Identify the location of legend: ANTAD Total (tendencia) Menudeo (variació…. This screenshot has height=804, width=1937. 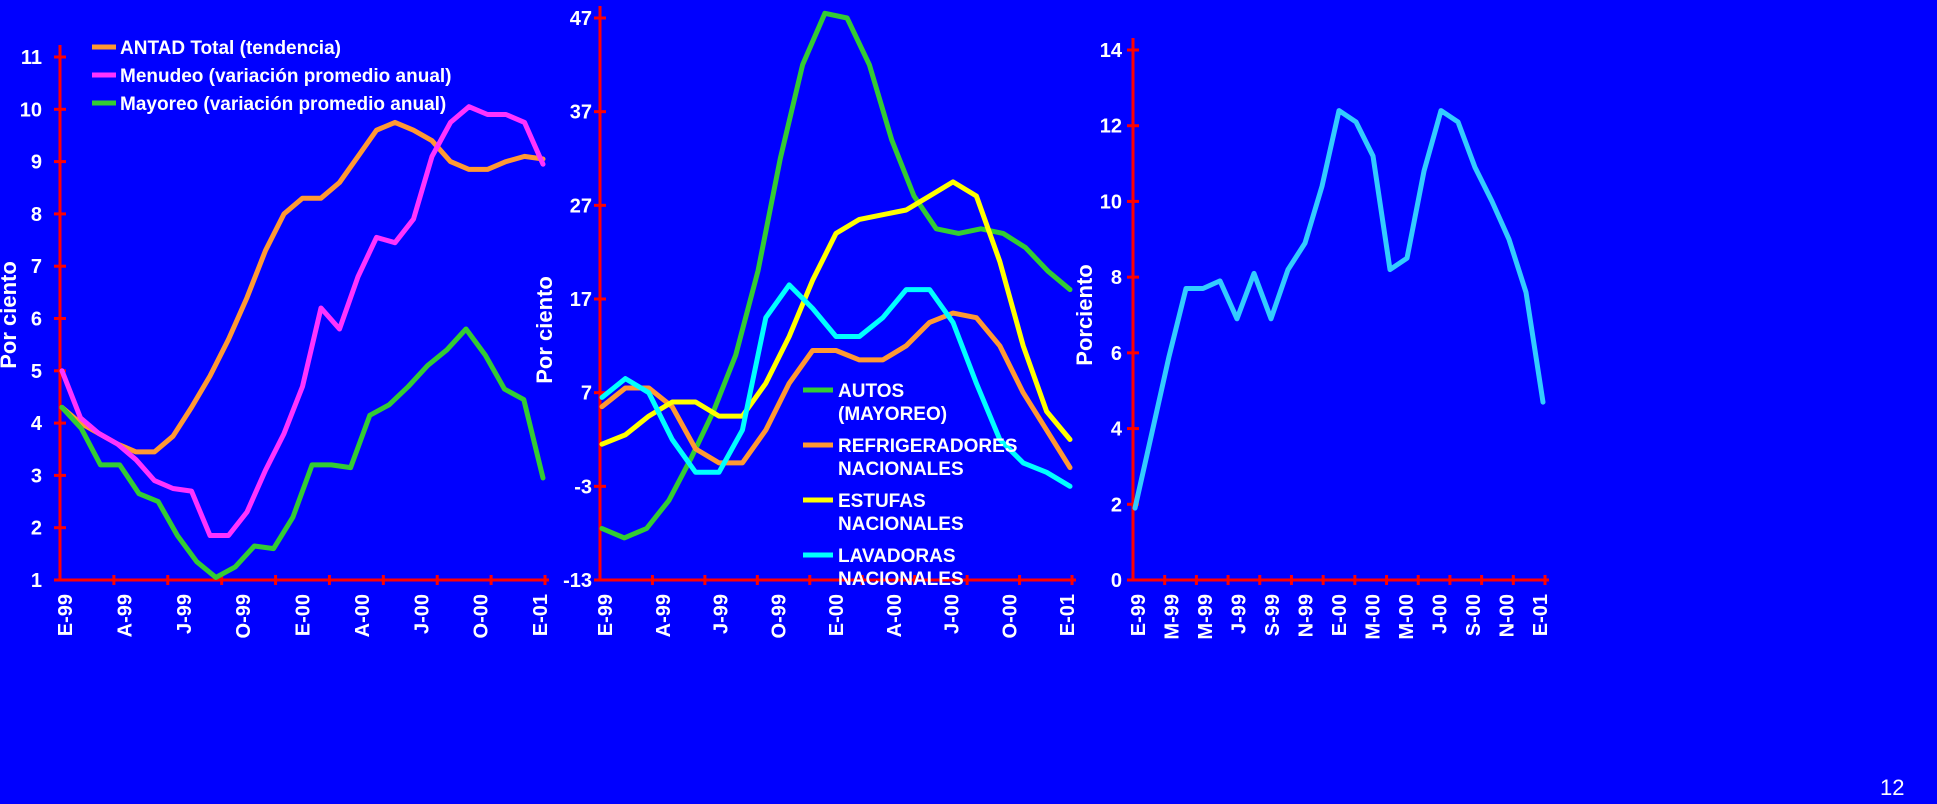
(272, 76).